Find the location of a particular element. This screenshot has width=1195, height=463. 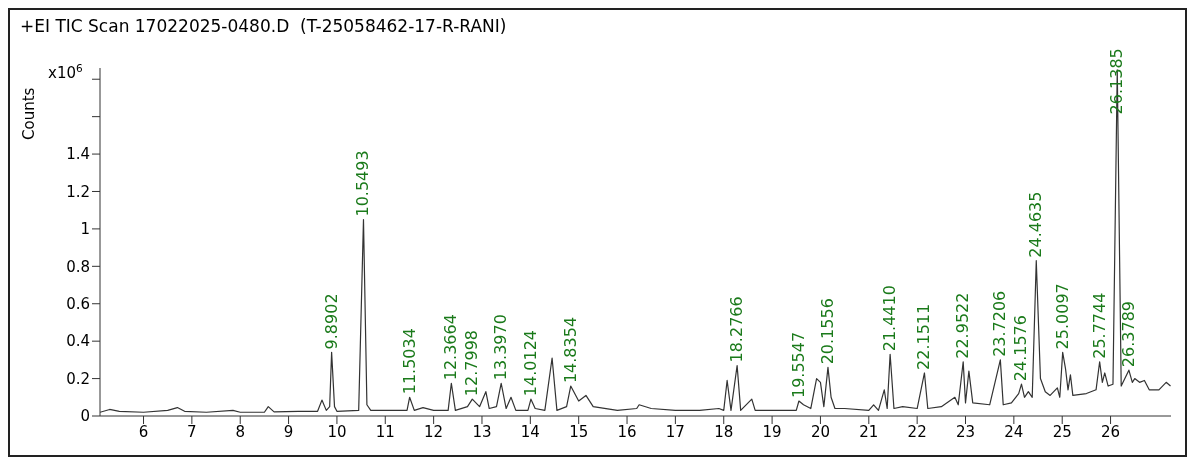

annotation: 12.3664 is located at coordinates (451, 347).